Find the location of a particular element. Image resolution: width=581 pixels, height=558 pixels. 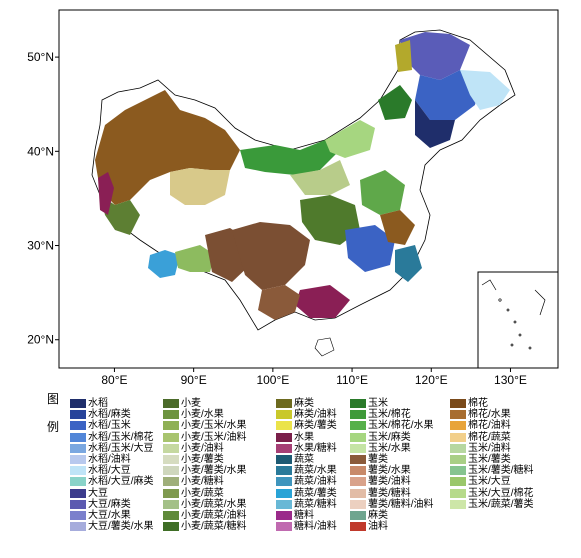

legend-label: 小麦/水果 is located at coordinates (202, 415).